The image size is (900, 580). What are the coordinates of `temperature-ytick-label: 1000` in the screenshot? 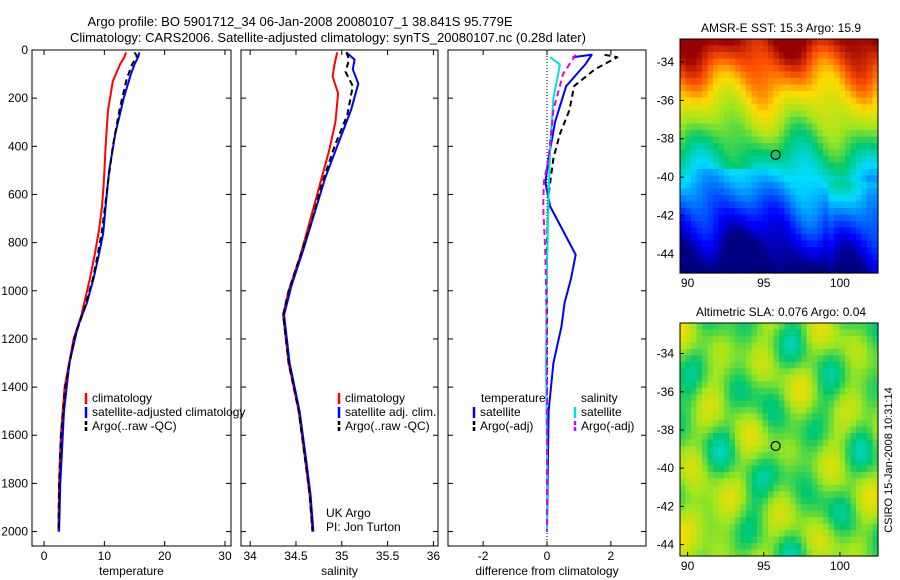 It's located at (14, 291).